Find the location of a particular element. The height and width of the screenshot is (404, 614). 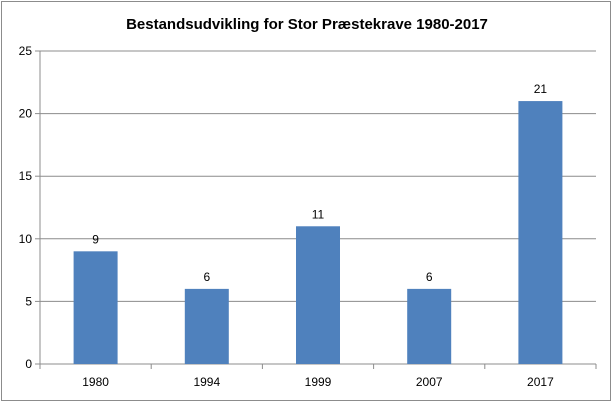

x-tick-label: 2007 is located at coordinates (429, 382).